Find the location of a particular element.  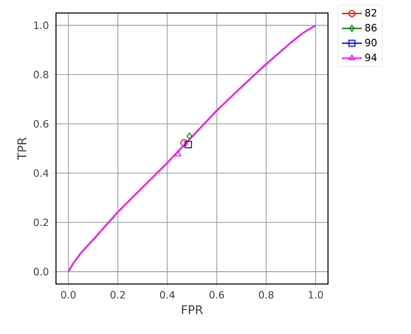

legend-label: 90 is located at coordinates (371, 42).